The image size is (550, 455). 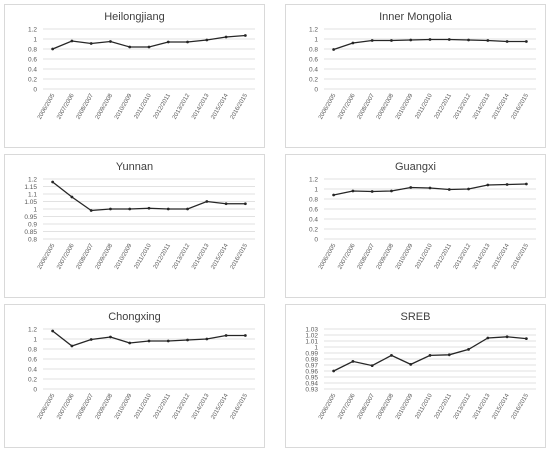 I want to click on y-tick-label: 1.1, so click(x=32, y=195).